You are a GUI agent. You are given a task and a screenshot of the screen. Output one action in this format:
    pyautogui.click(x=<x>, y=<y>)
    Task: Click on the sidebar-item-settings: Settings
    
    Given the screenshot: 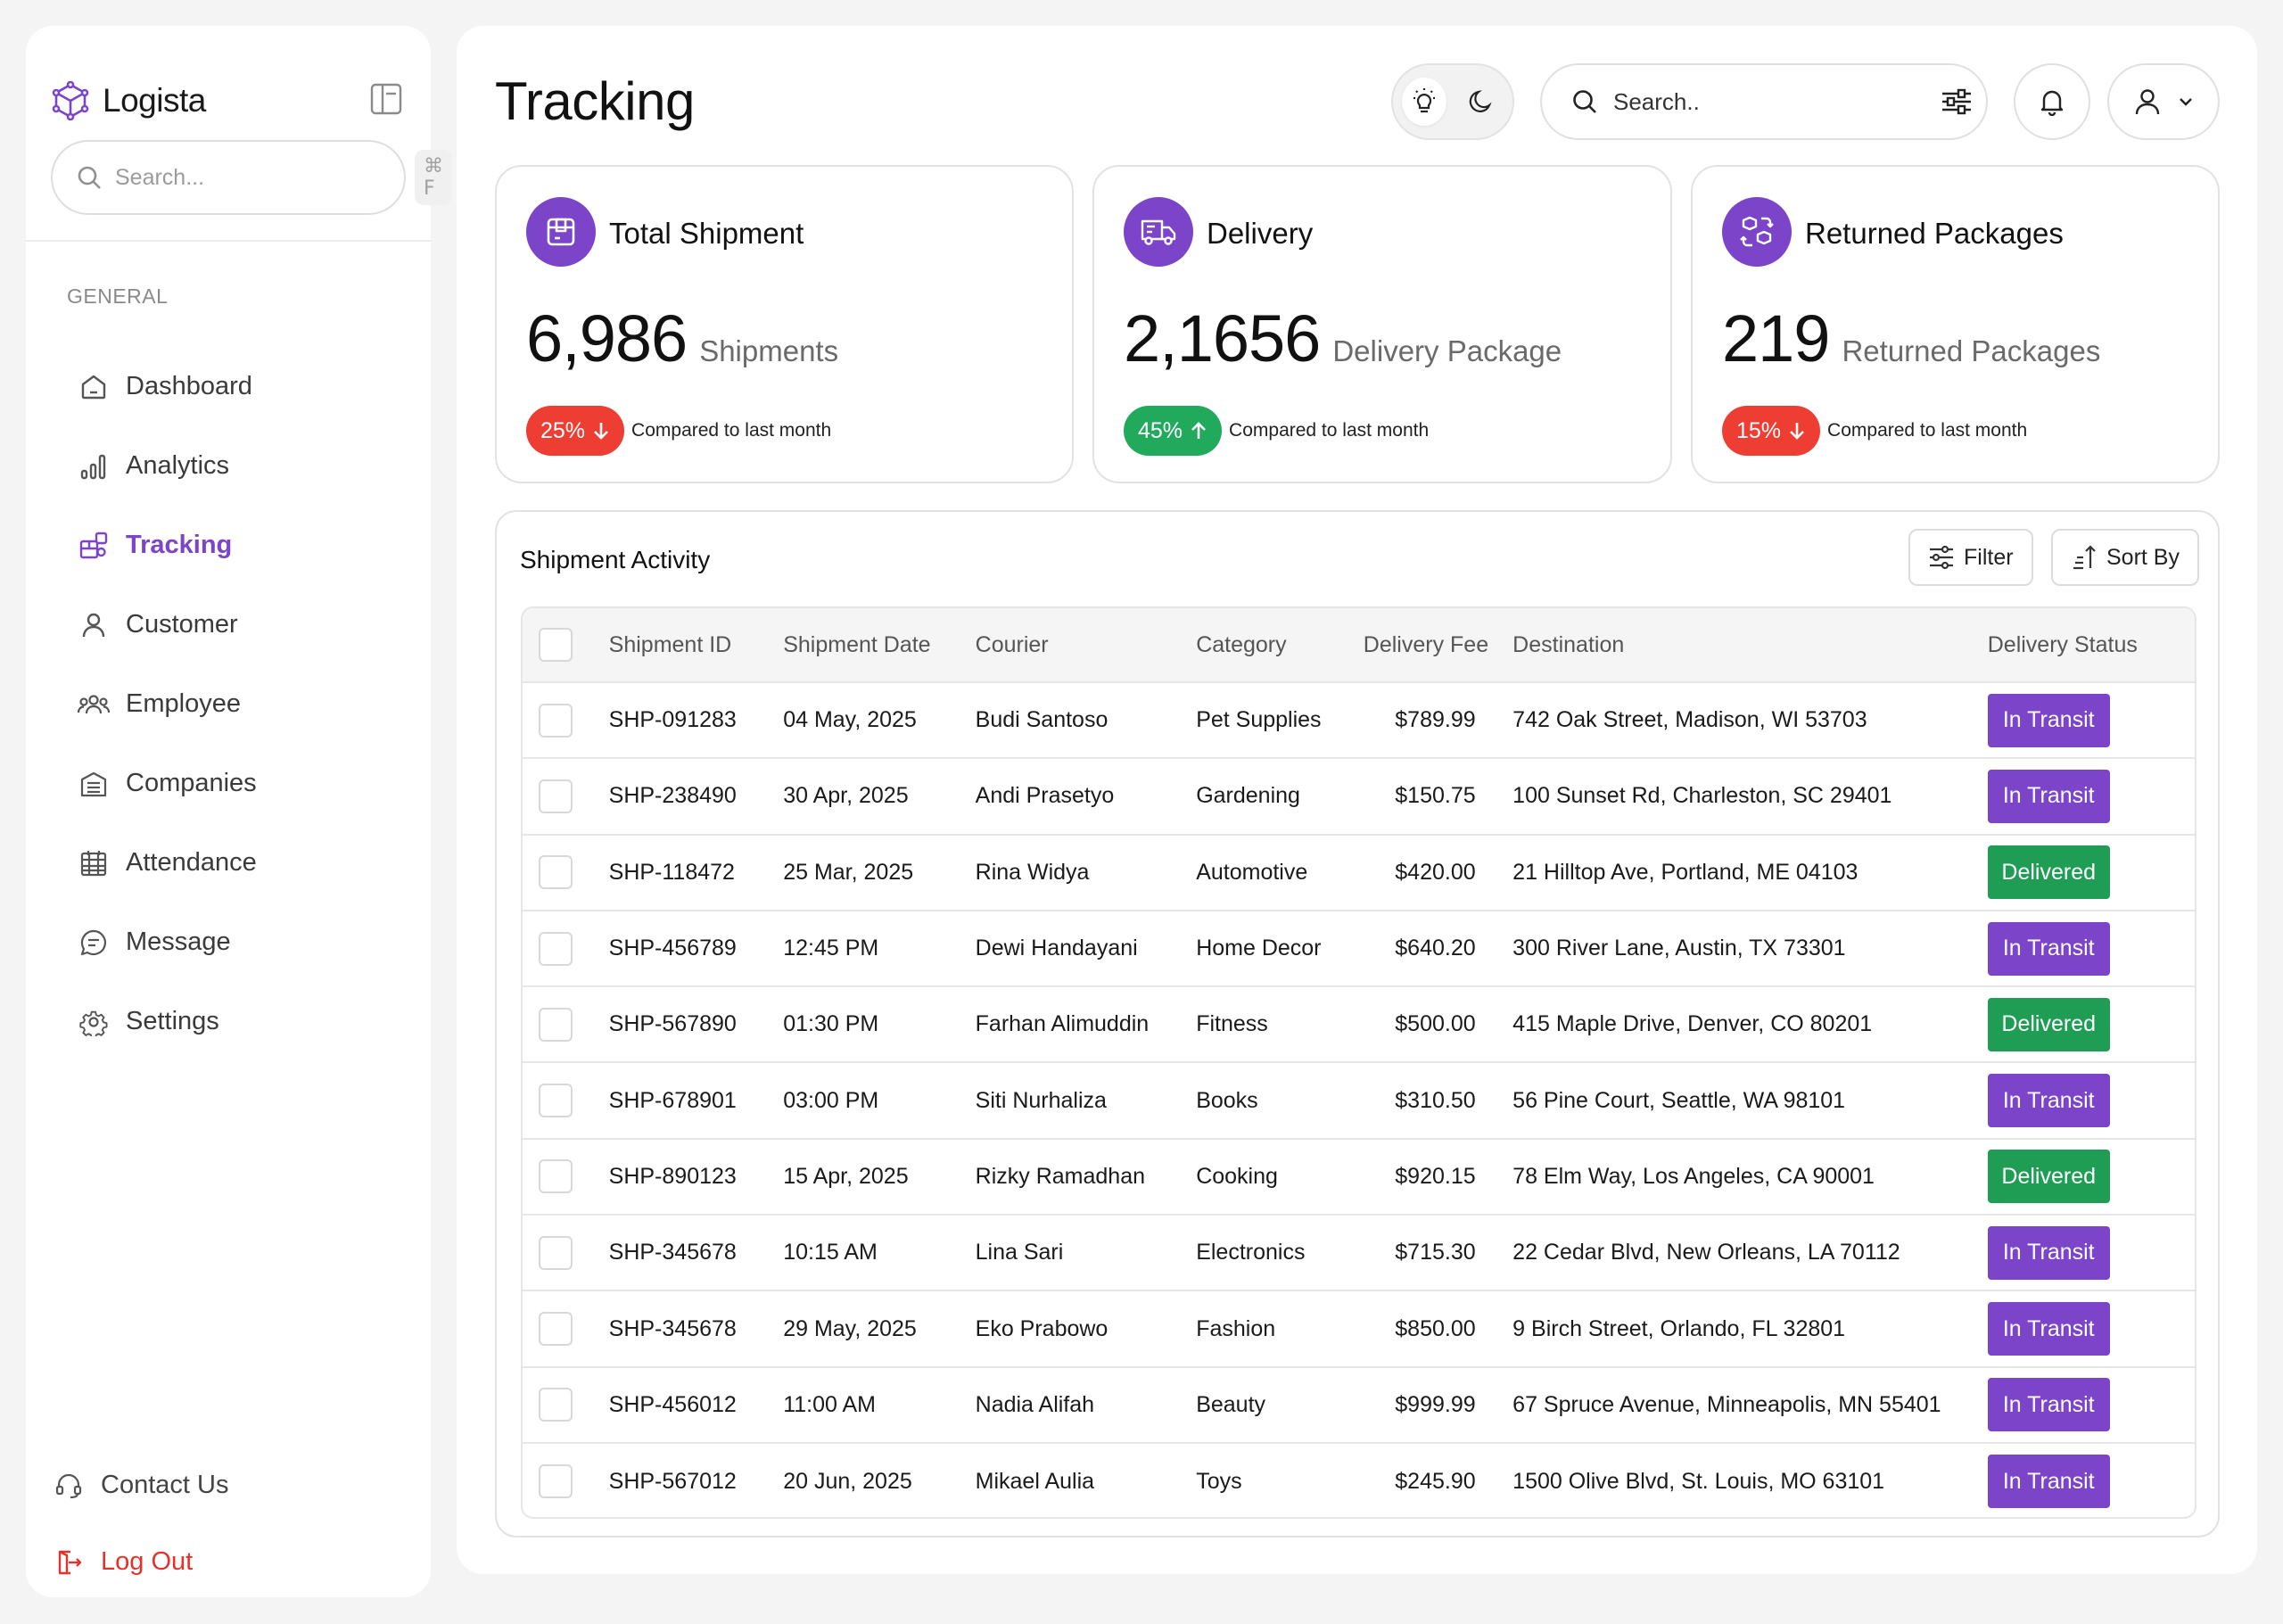 What is the action you would take?
    pyautogui.click(x=167, y=1021)
    